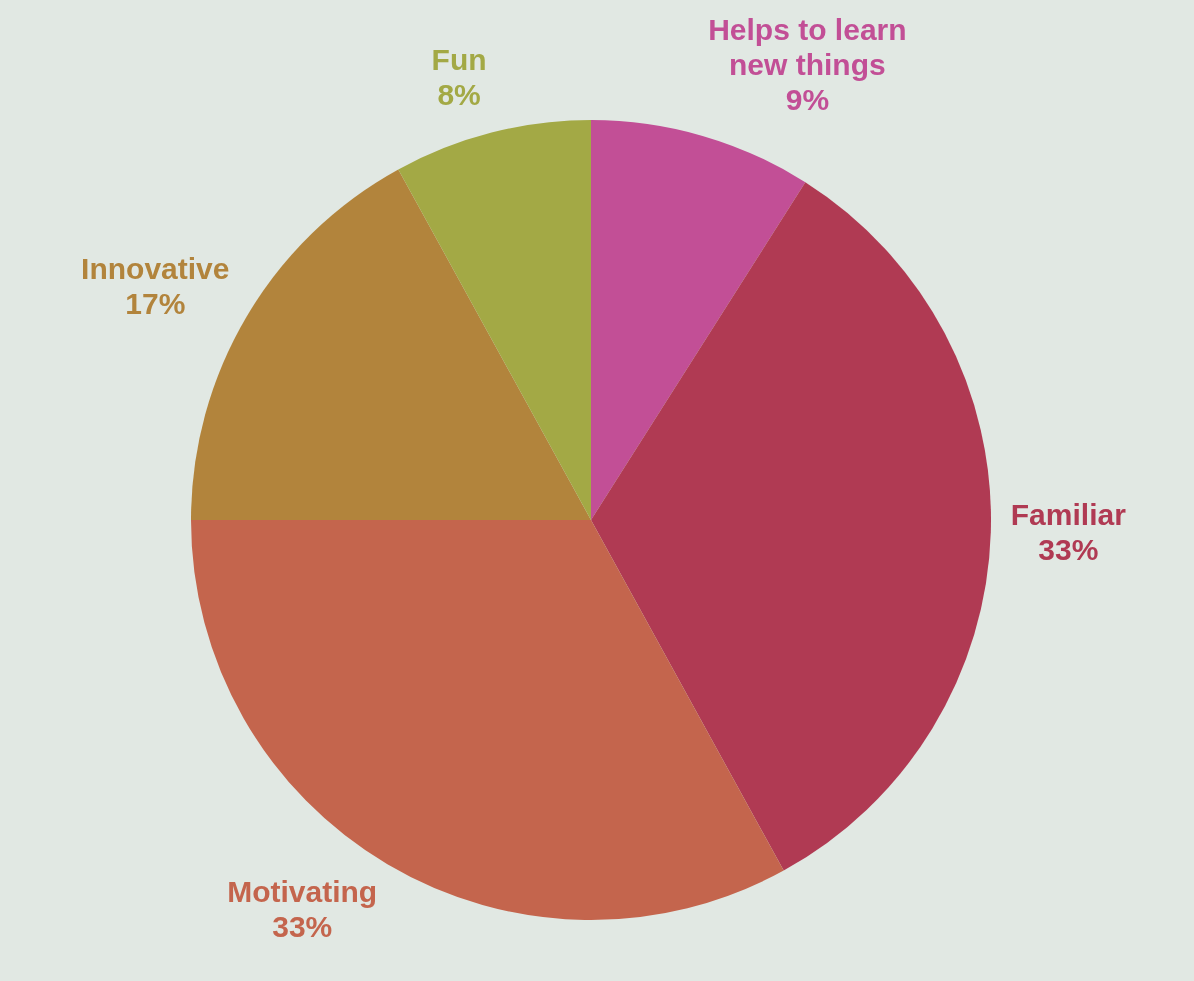 This screenshot has height=981, width=1194. Describe the element at coordinates (807, 99) in the screenshot. I see `data-label: 9%` at that location.